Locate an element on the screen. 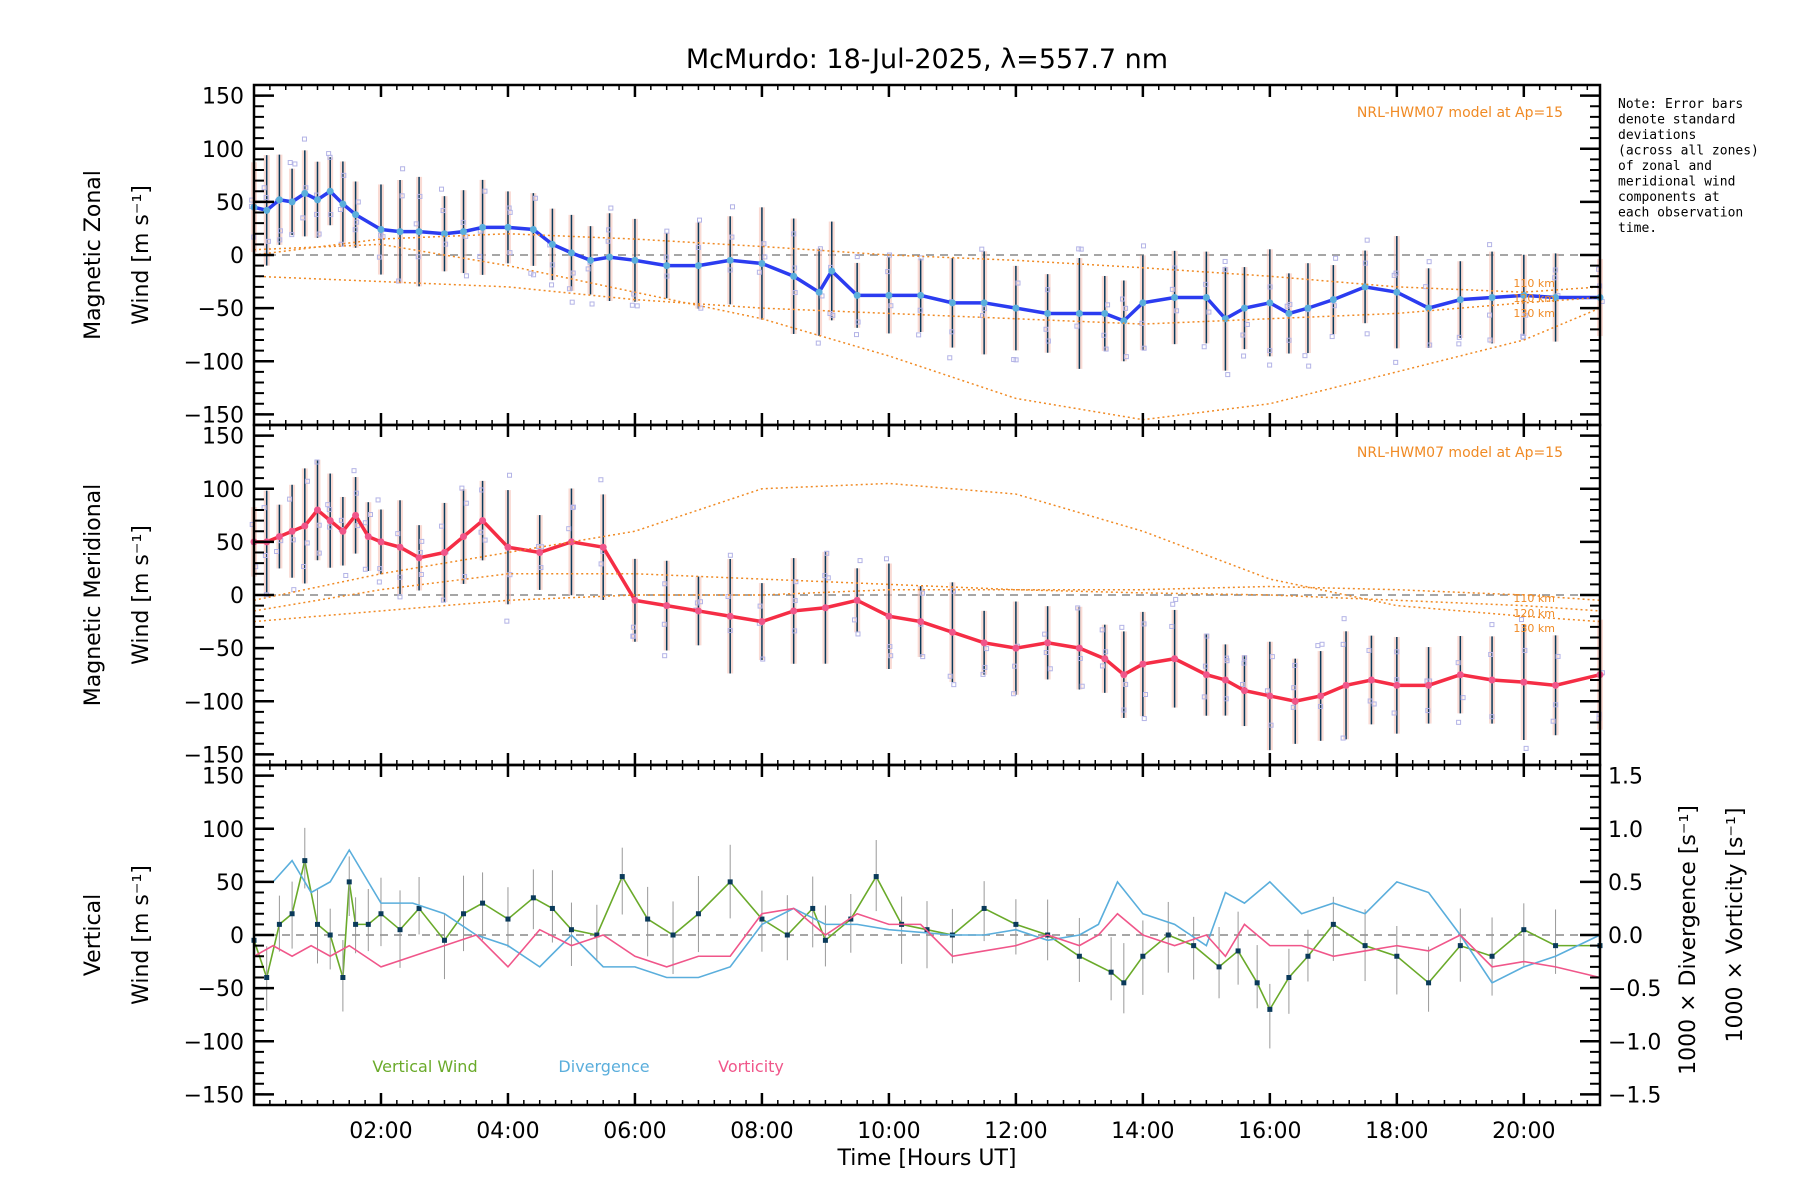 This screenshot has width=1800, height=1200. x-tick-label: 20:00 is located at coordinates (1523, 1131).